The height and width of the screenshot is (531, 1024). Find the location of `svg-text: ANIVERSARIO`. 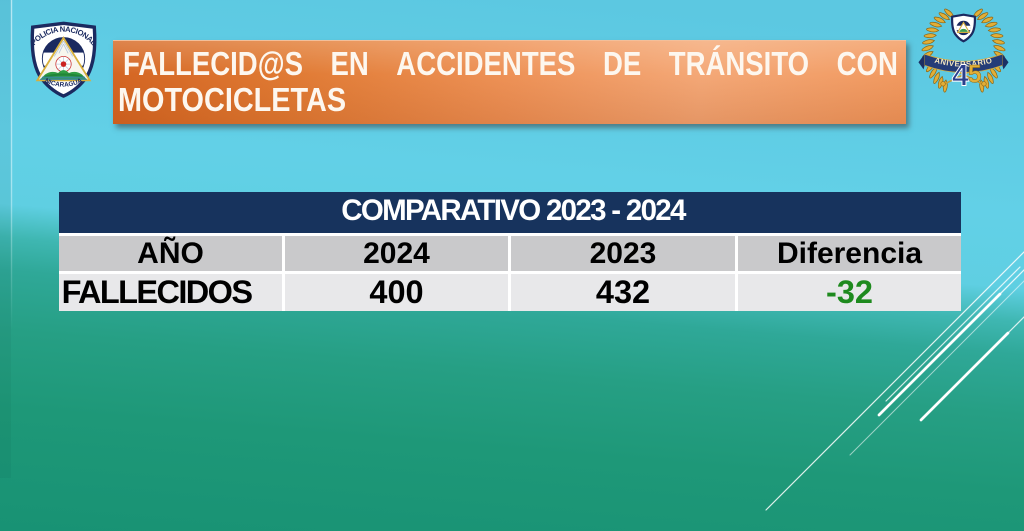

svg-text: ANIVERSARIO is located at coordinates (964, 62).